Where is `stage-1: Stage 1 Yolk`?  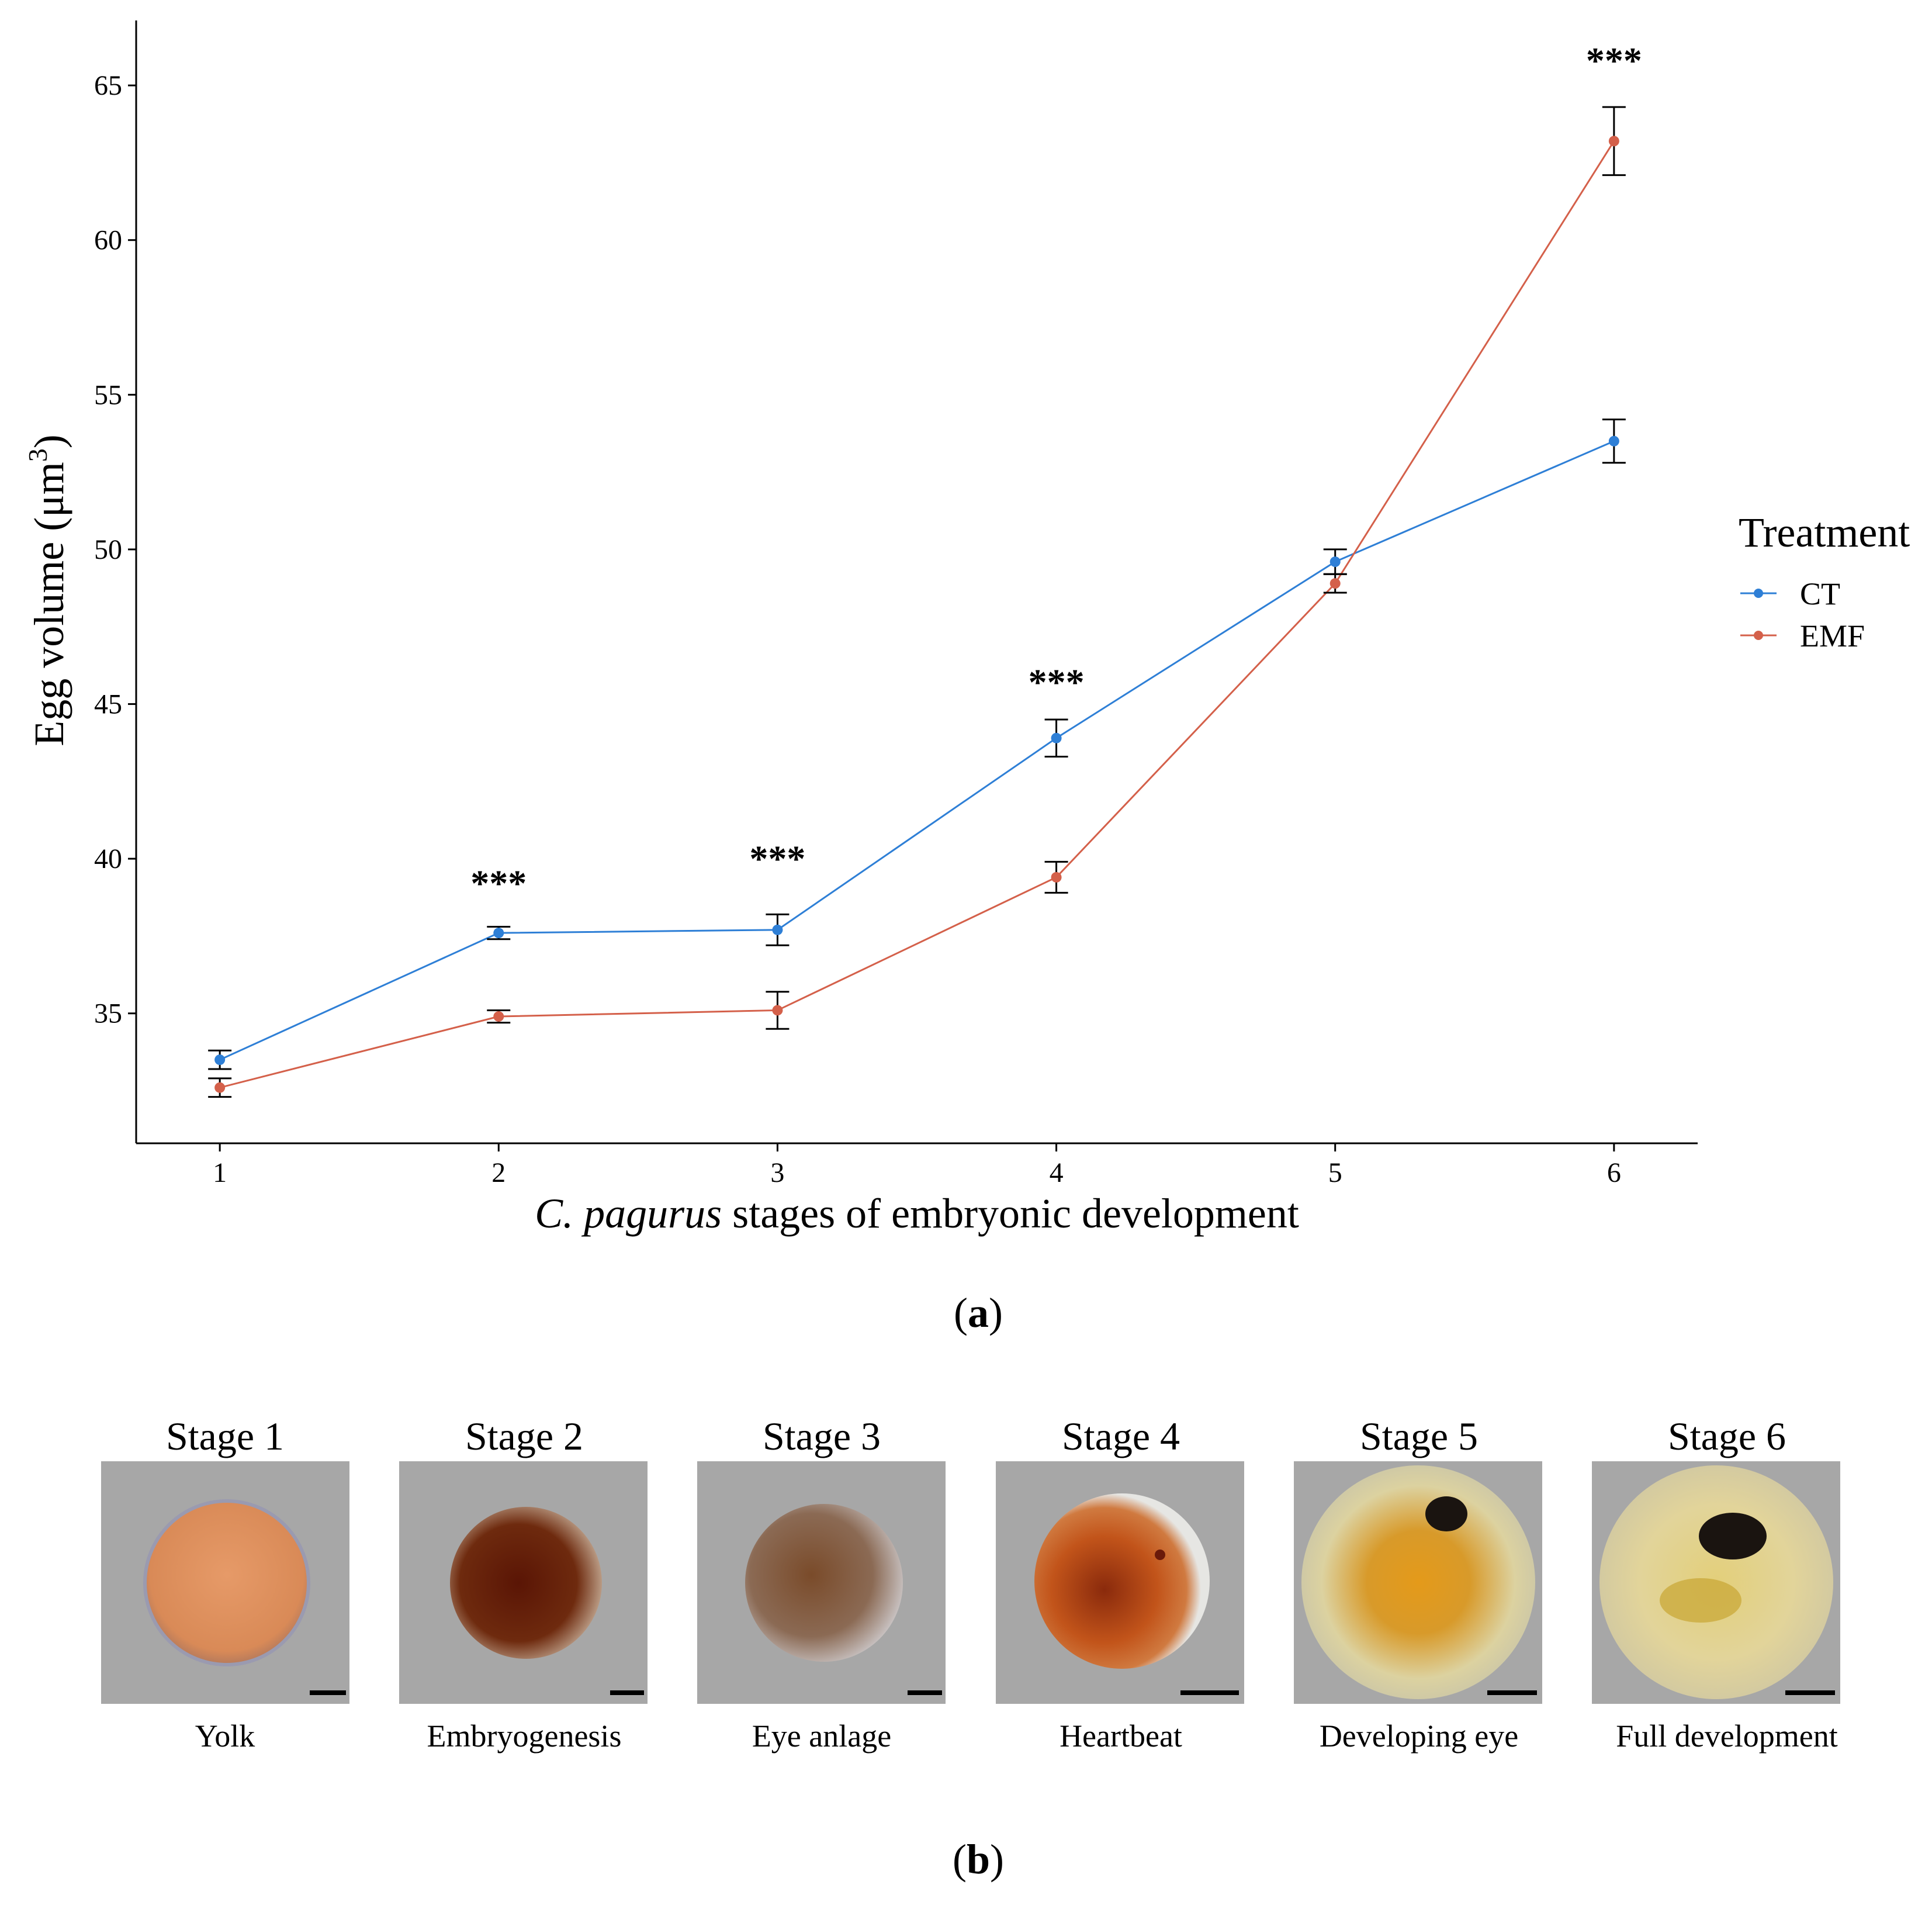 stage-1: Stage 1 Yolk is located at coordinates (225, 1584).